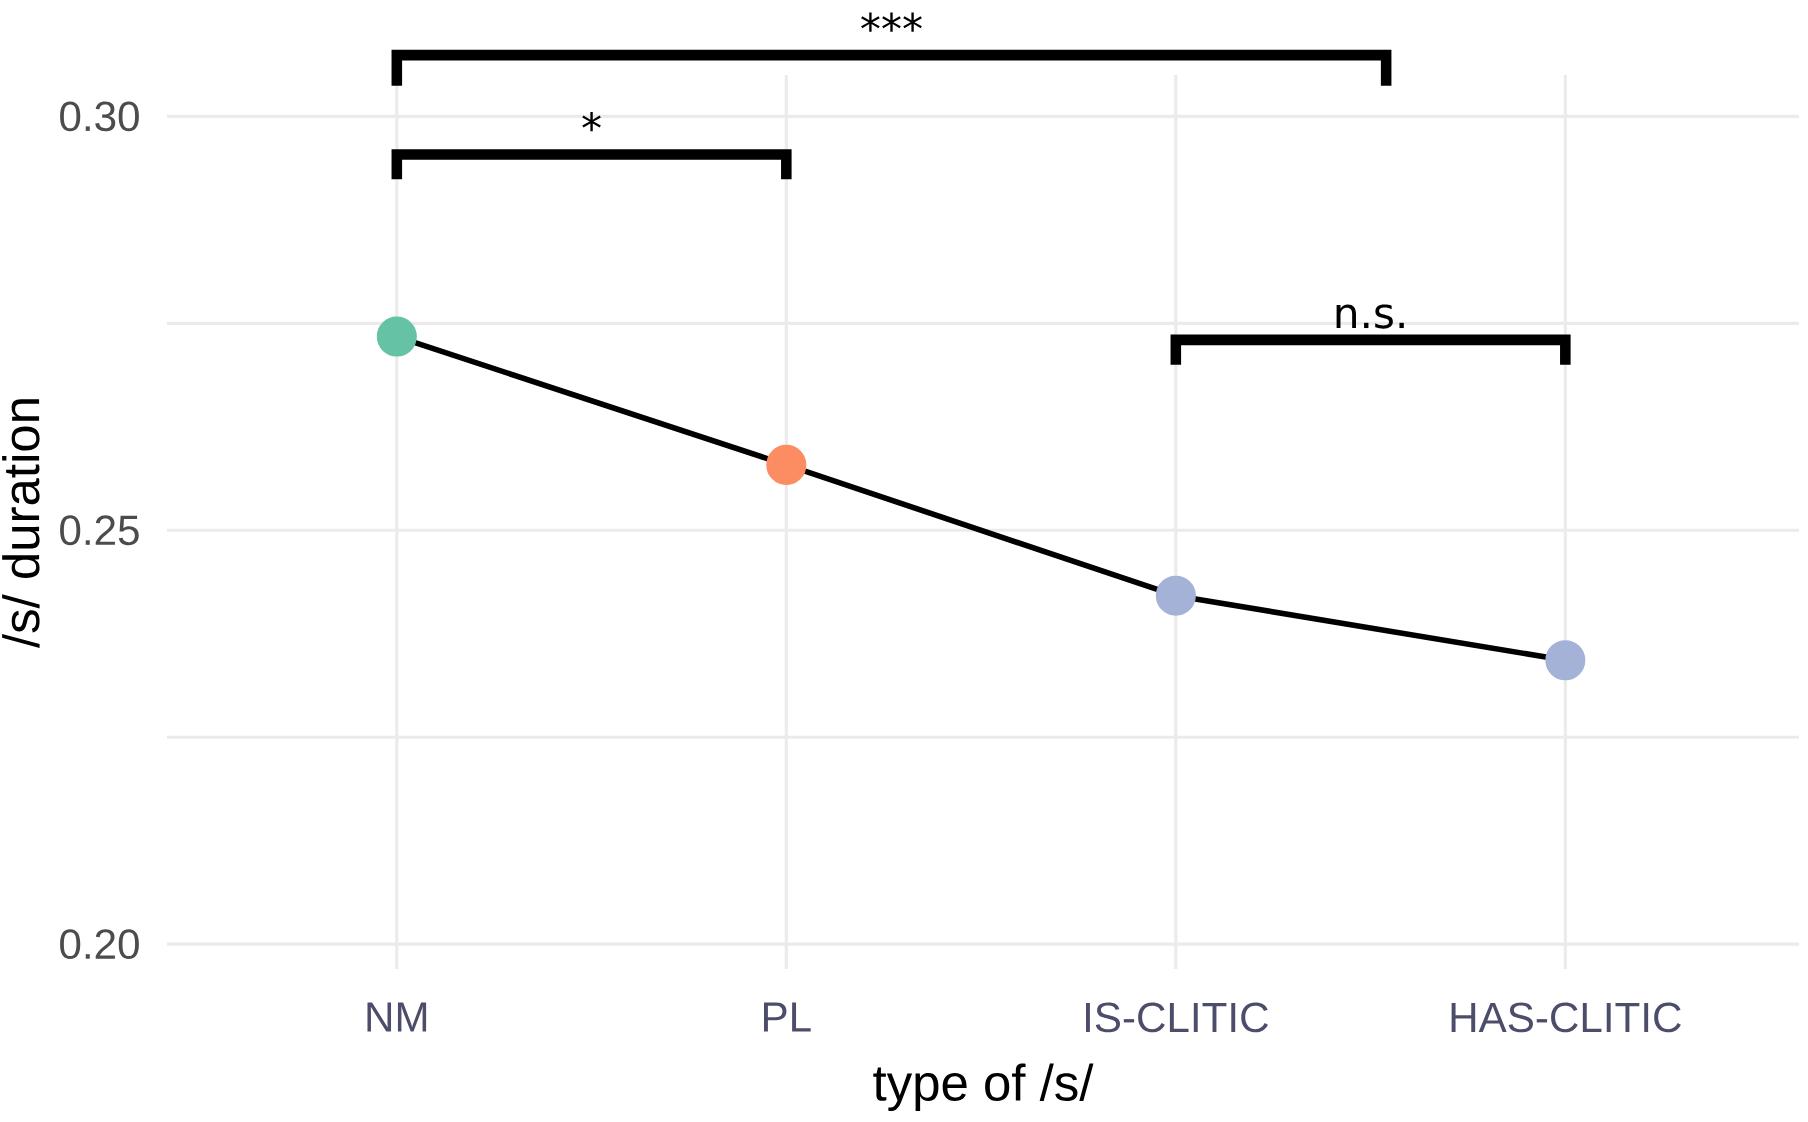 The image size is (1808, 1122). What do you see at coordinates (99, 944) in the screenshot?
I see `y-tick-label: 0.20` at bounding box center [99, 944].